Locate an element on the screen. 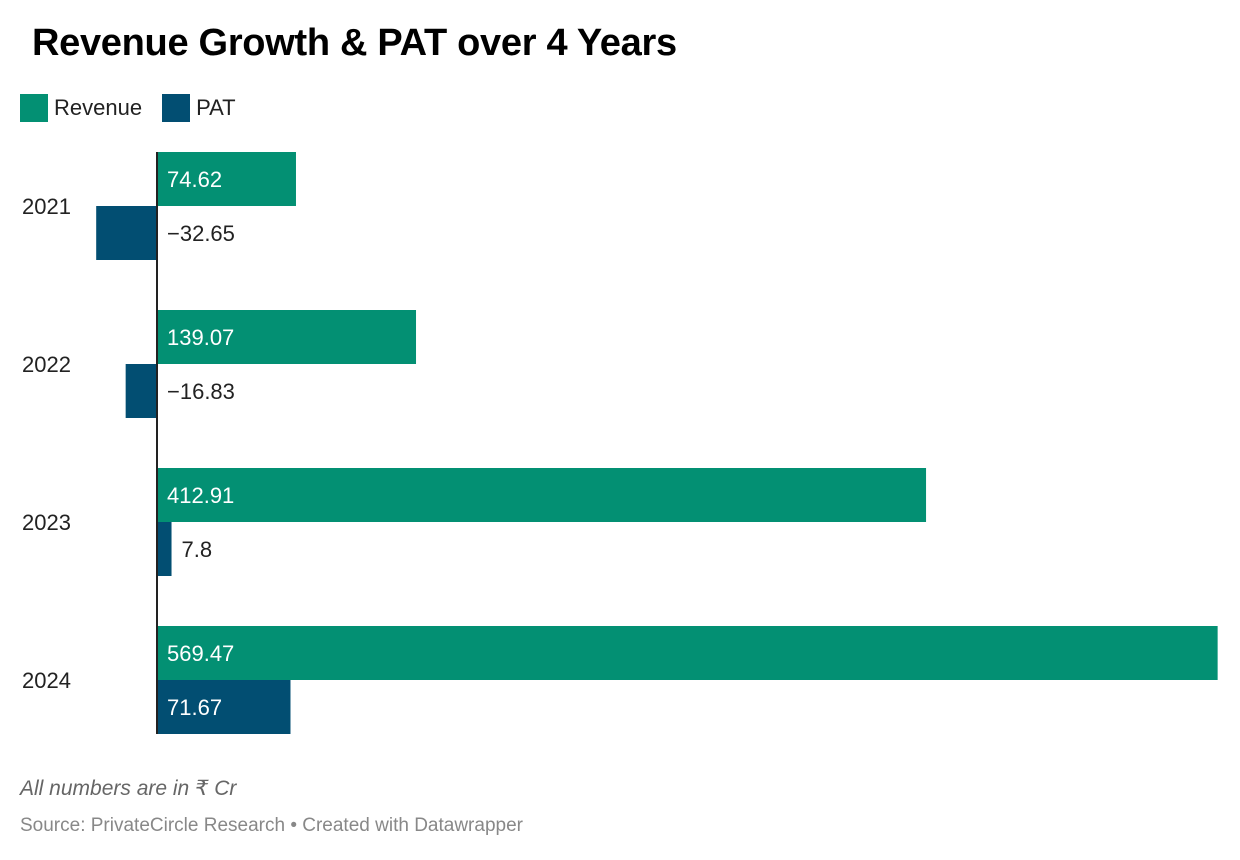  value-label-revenue-2021: 74.62 is located at coordinates (194, 179).